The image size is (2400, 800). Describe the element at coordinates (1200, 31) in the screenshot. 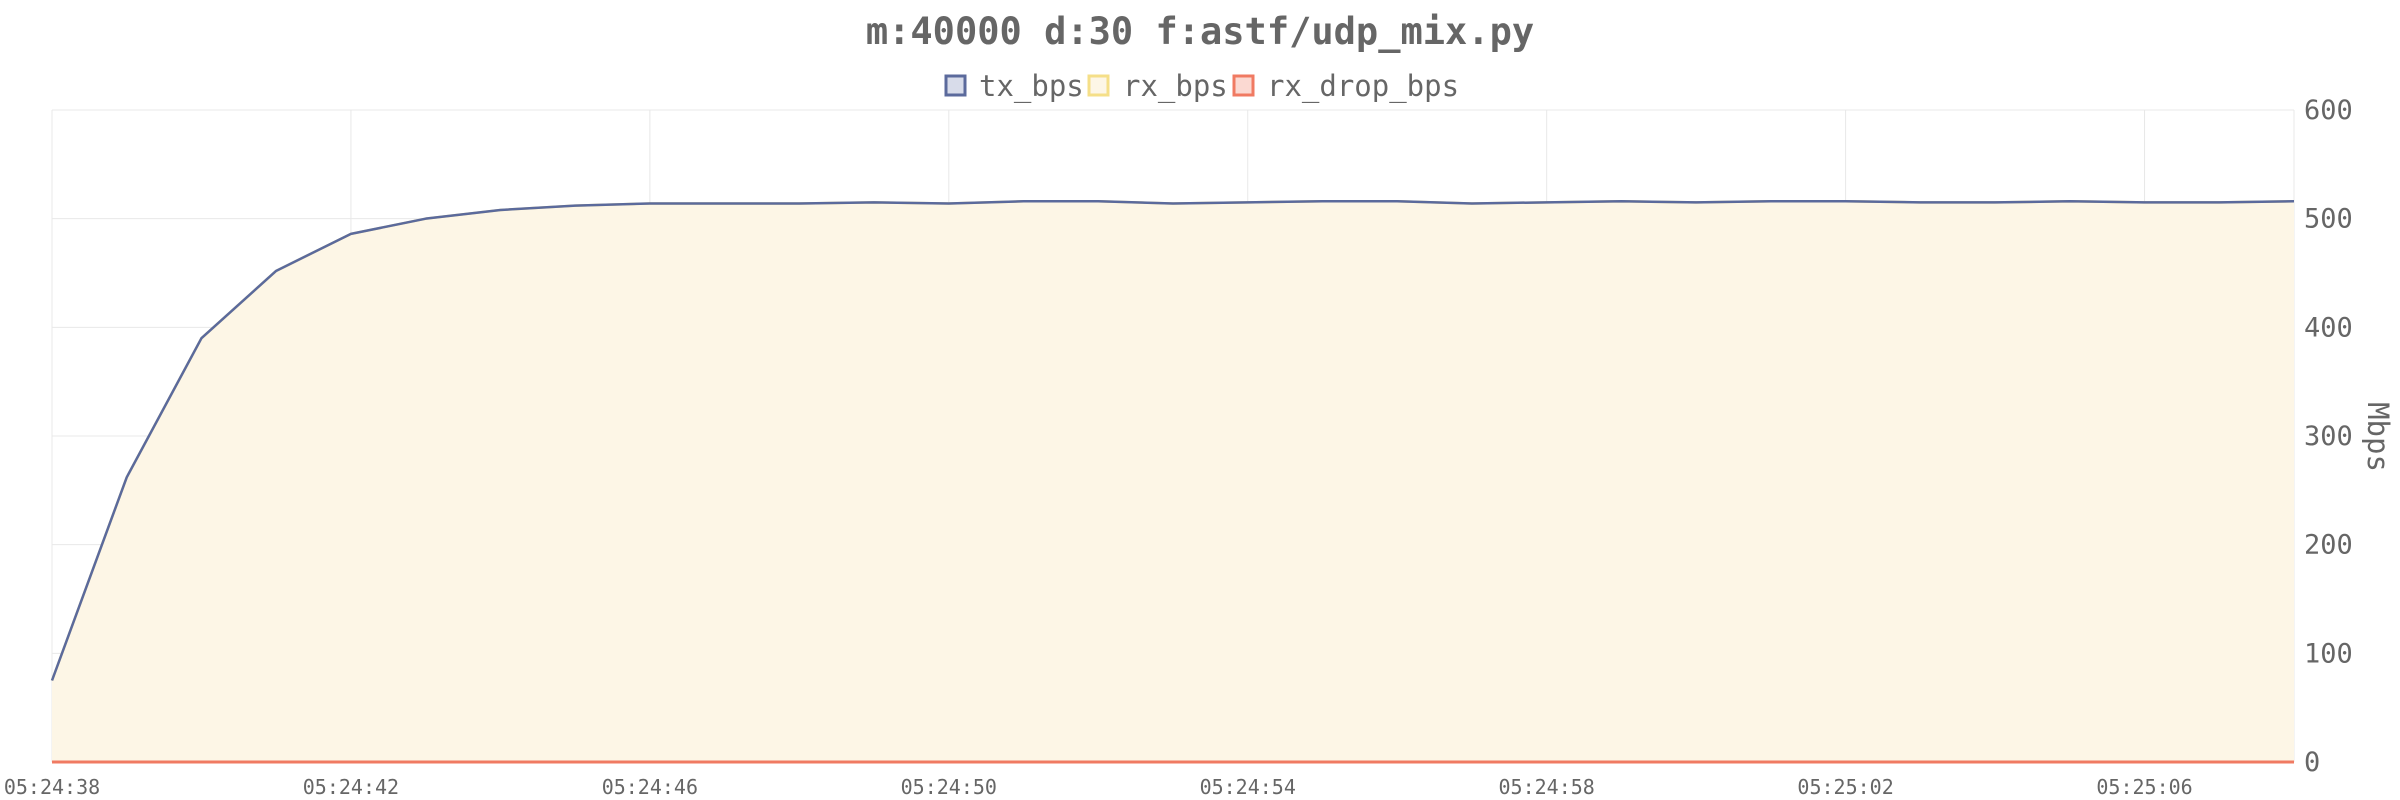

I see `chart-title: m:40000 d:30 f:astf/udp_mix.py` at that location.